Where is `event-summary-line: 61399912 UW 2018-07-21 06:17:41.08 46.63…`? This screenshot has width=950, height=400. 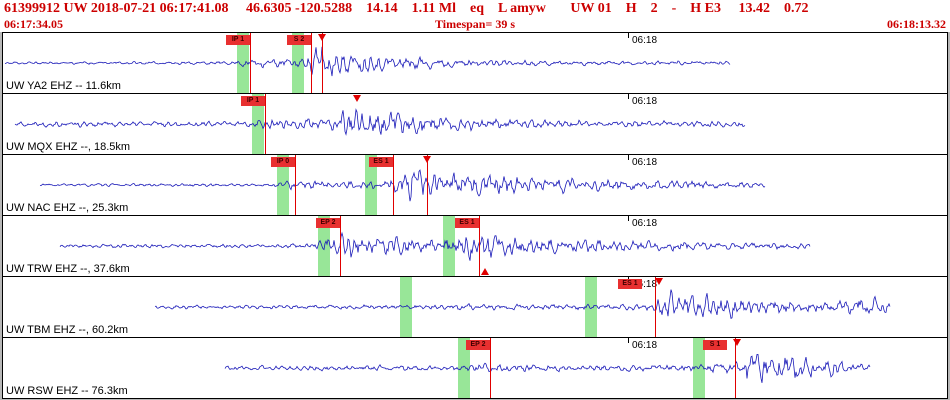
event-summary-line: 61399912 UW 2018-07-21 06:17:41.08 46.63… is located at coordinates (406, 8).